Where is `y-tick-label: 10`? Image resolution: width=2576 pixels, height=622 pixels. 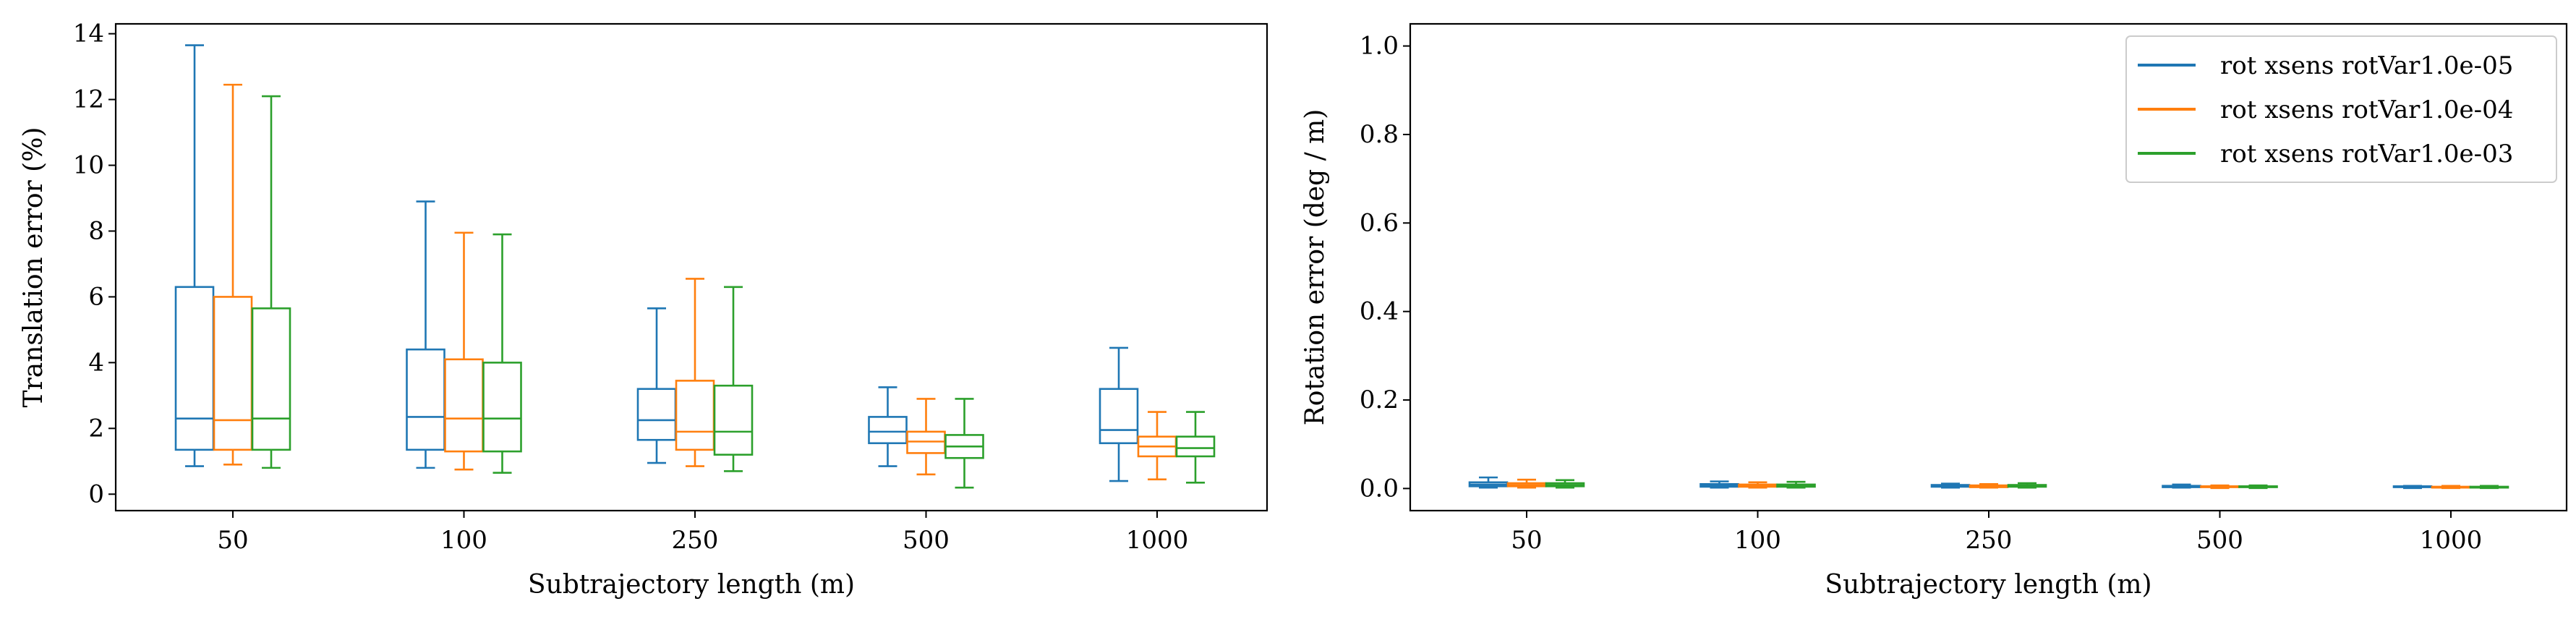
y-tick-label: 10 is located at coordinates (88, 165).